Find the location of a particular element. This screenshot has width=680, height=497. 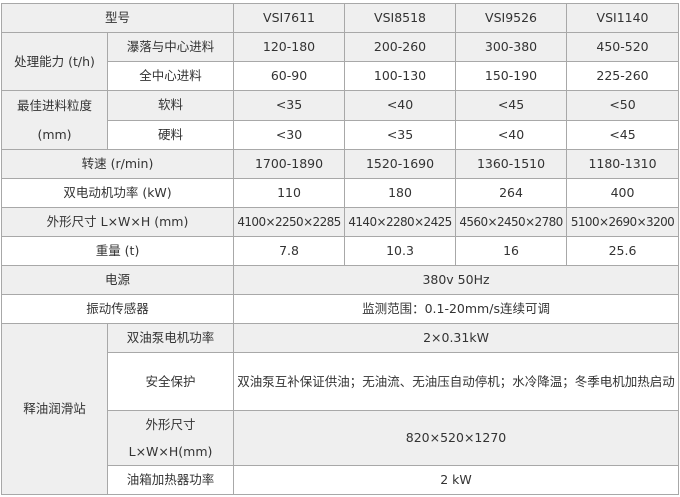

row-label: 外形尺寸 L×W×H (mm) is located at coordinates (117, 222).